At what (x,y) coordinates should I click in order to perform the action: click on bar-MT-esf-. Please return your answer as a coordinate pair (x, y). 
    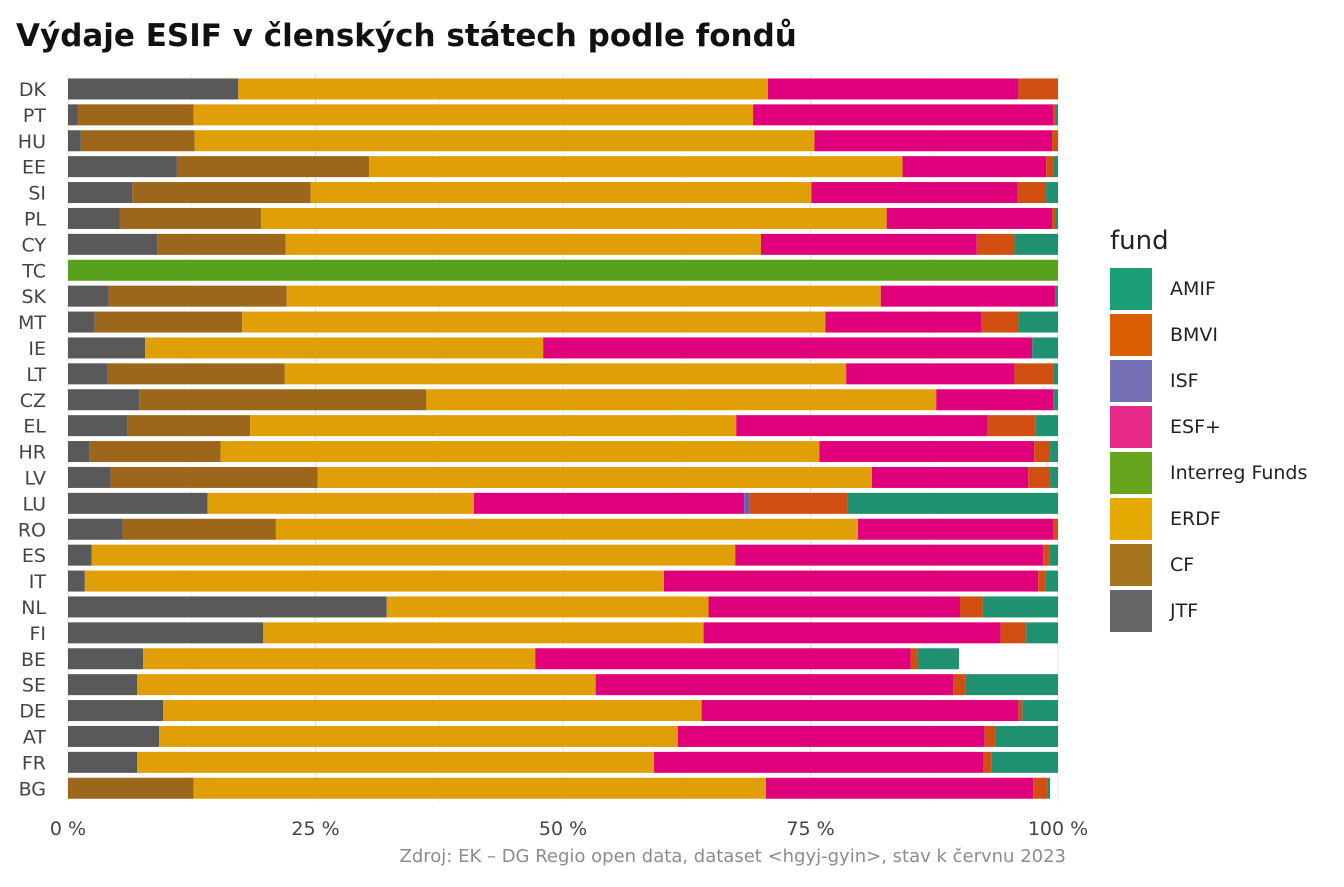
    Looking at the image, I should click on (903, 322).